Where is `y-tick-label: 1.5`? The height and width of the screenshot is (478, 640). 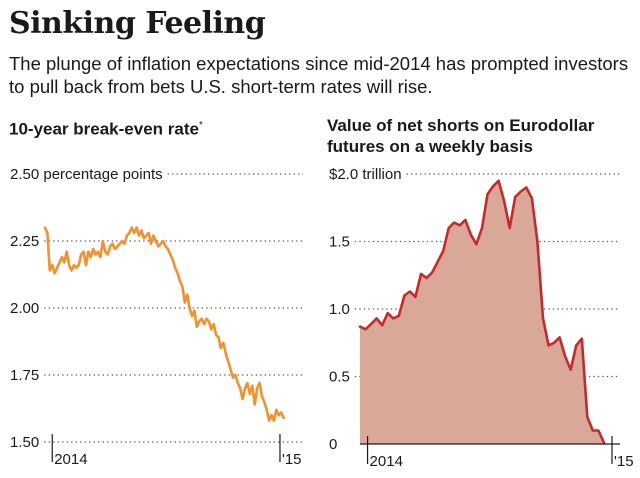 y-tick-label: 1.5 is located at coordinates (339, 242).